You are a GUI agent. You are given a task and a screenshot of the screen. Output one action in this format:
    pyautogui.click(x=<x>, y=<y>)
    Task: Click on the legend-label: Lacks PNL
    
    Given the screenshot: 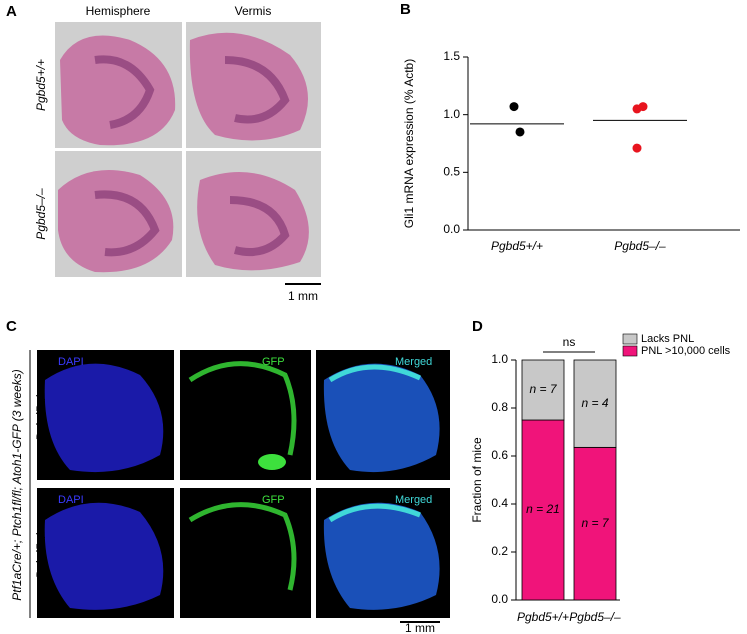 What is the action you would take?
    pyautogui.click(x=667, y=339)
    